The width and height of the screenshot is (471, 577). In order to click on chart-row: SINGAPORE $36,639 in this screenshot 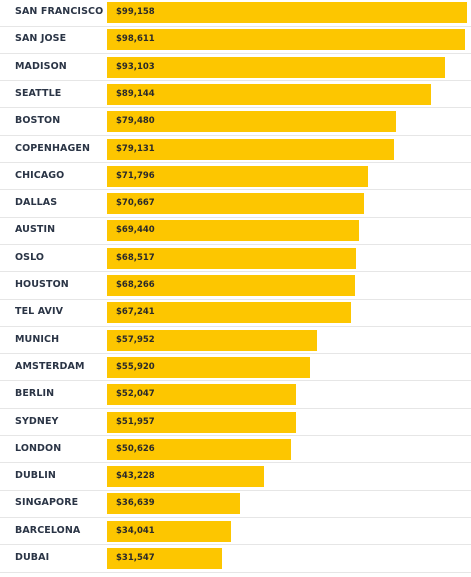, I will do `click(235, 505)`.